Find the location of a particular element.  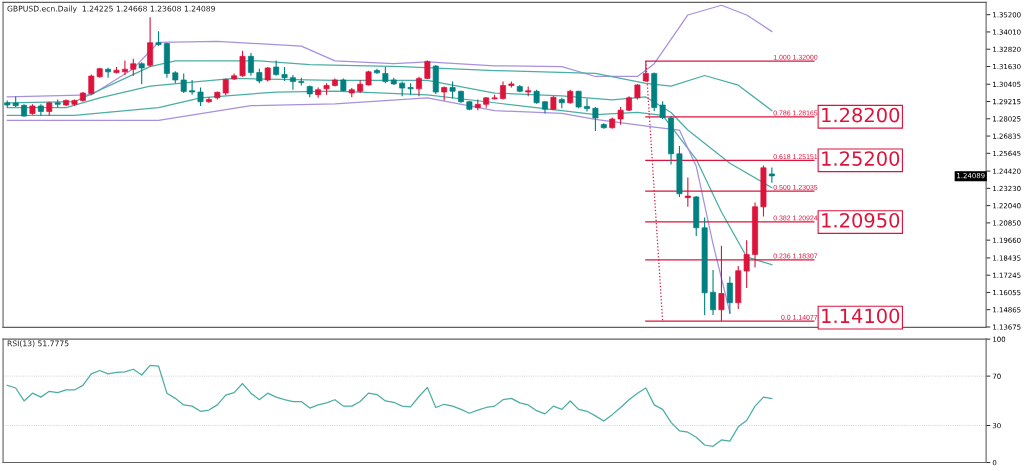

annotation: 1.28200 is located at coordinates (861, 115).